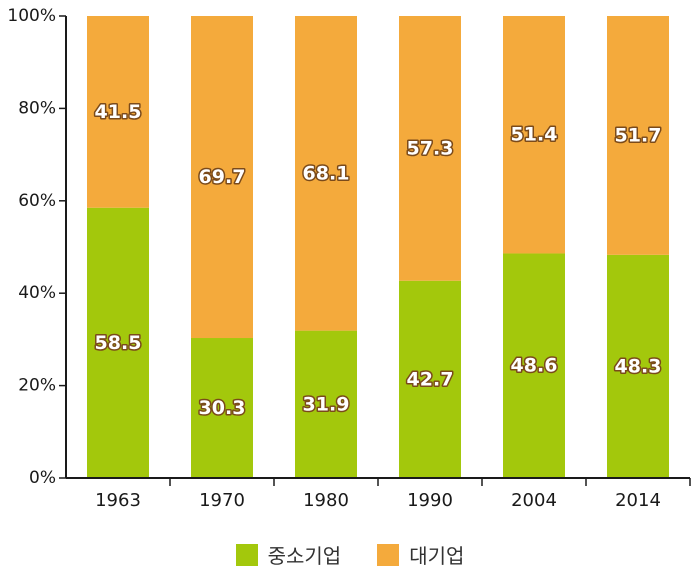 The height and width of the screenshot is (577, 700). I want to click on bar-large-2014, so click(638, 135).